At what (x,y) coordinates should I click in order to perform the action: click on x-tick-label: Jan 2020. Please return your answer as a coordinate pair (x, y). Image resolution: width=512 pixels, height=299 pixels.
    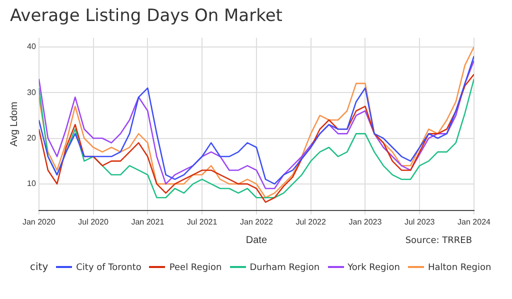
    Looking at the image, I should click on (39, 221).